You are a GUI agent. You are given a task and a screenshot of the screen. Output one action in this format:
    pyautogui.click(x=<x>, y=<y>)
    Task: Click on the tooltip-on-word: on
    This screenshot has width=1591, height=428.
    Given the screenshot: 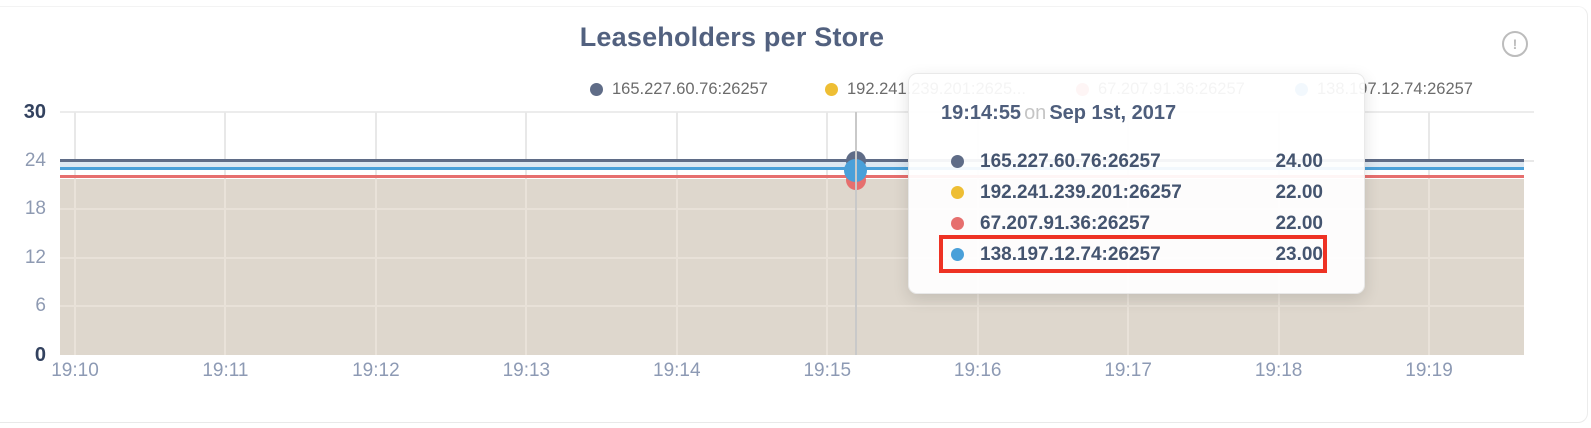 What is the action you would take?
    pyautogui.click(x=1035, y=113)
    